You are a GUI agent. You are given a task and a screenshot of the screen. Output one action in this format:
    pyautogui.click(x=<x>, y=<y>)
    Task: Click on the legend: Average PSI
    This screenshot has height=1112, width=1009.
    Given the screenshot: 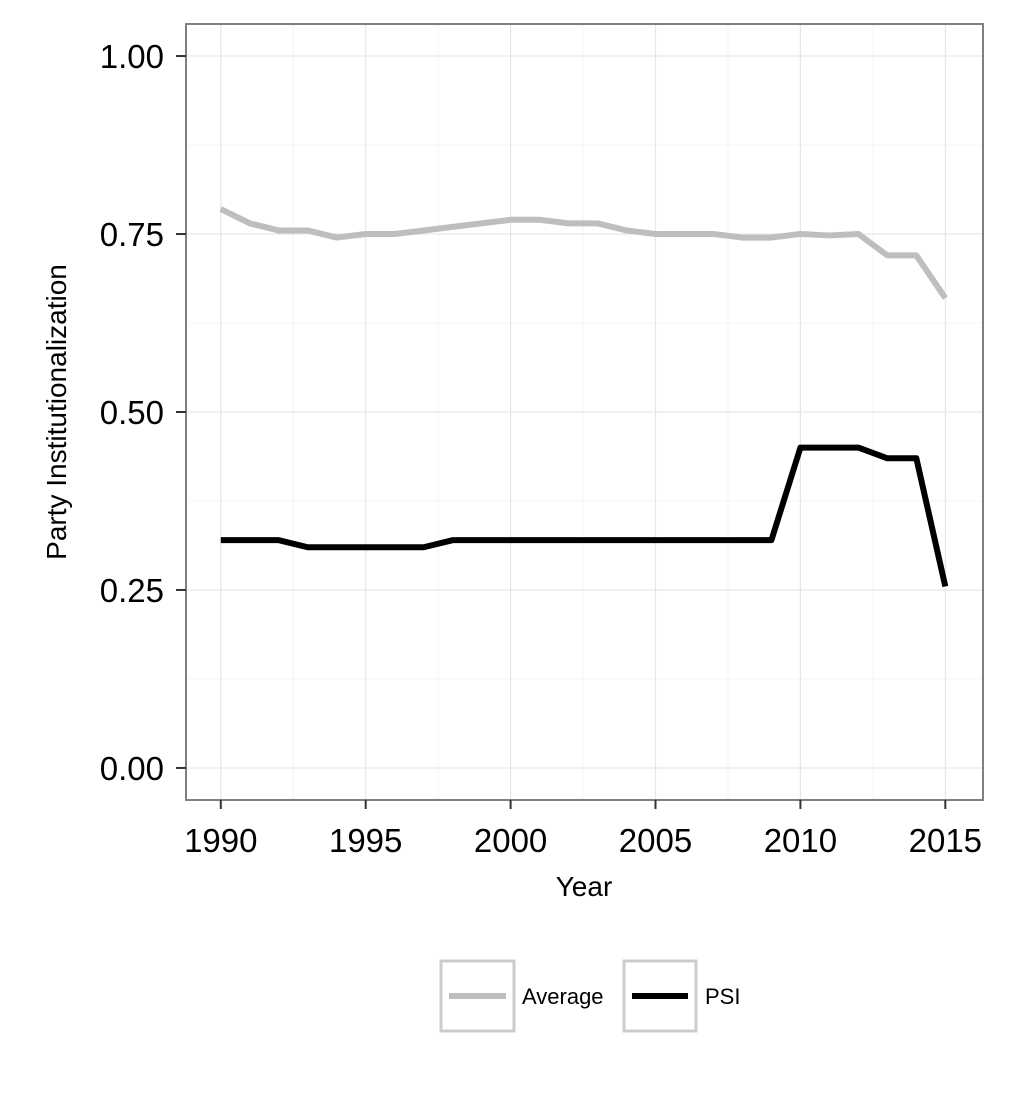 What is the action you would take?
    pyautogui.click(x=589, y=996)
    